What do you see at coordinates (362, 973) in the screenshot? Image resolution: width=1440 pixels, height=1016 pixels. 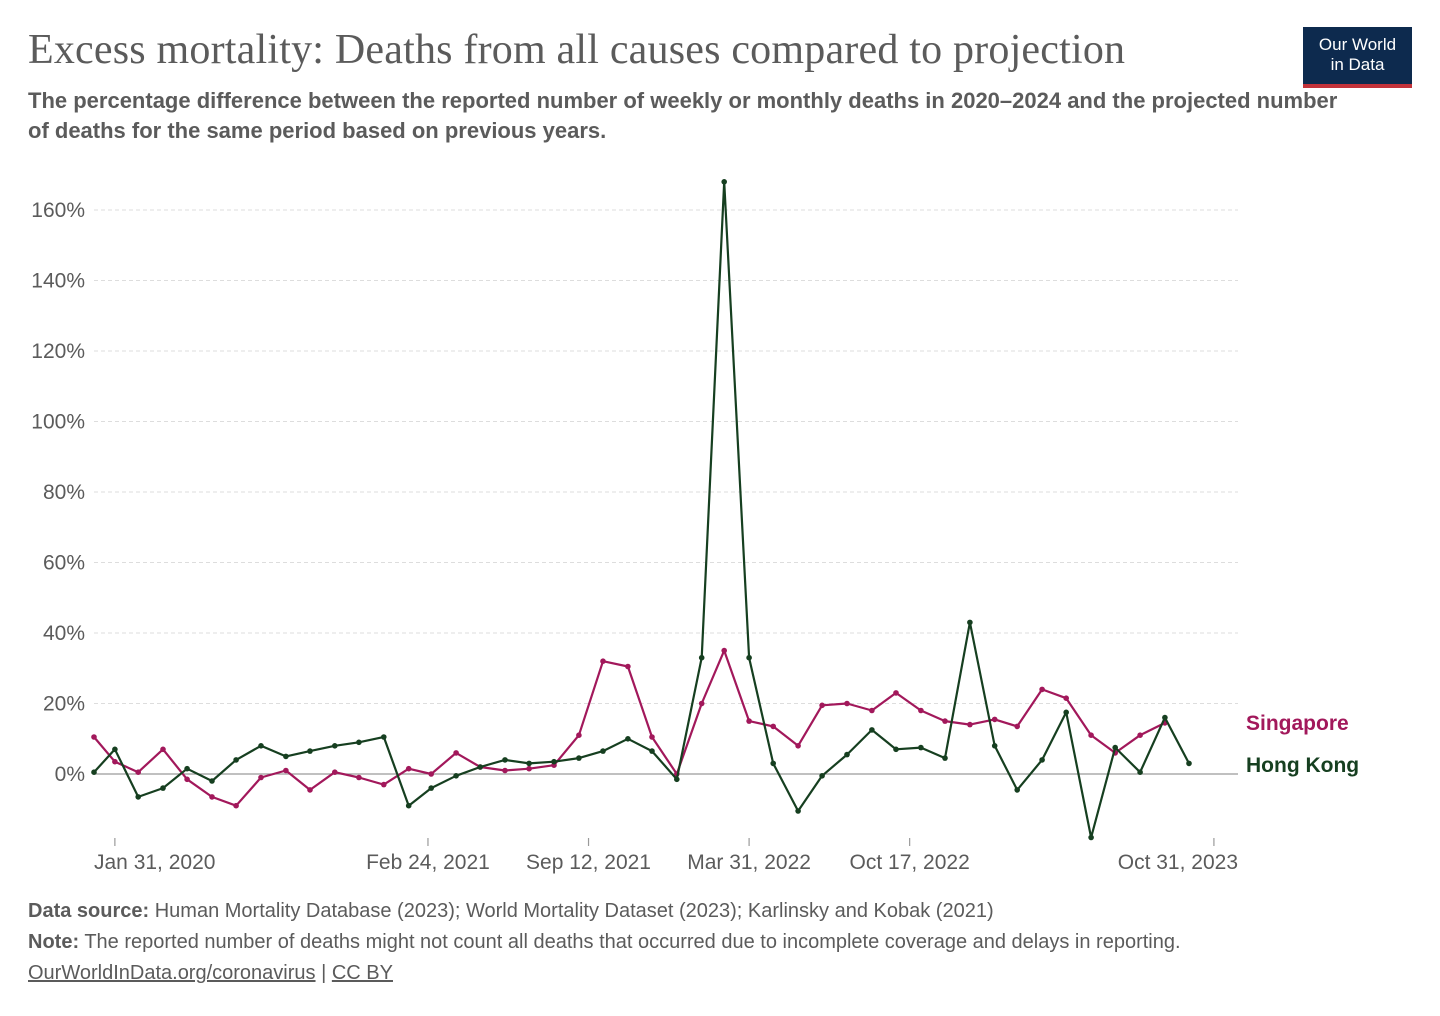 I see `license-link: CC BY` at bounding box center [362, 973].